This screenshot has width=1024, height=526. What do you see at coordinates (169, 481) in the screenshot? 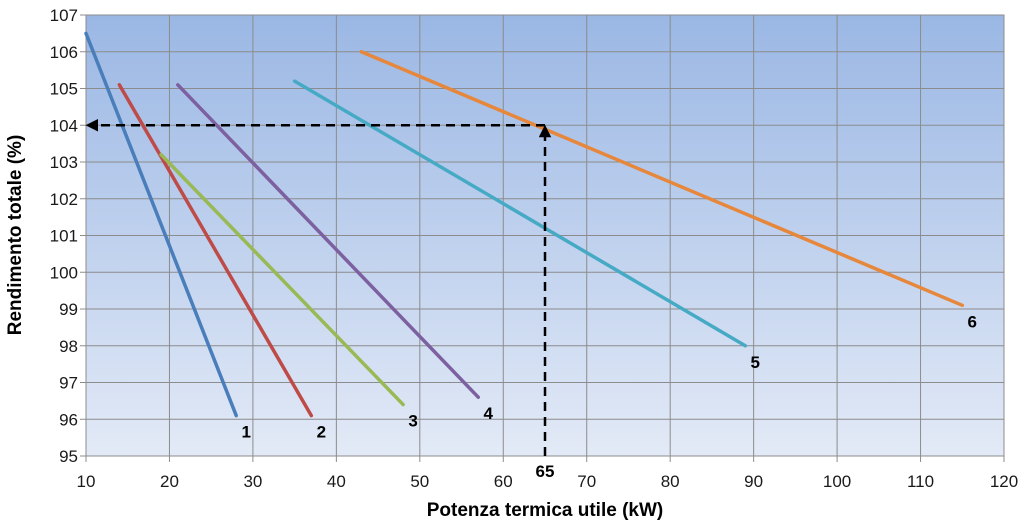
I see `x-tick-label: 20` at bounding box center [169, 481].